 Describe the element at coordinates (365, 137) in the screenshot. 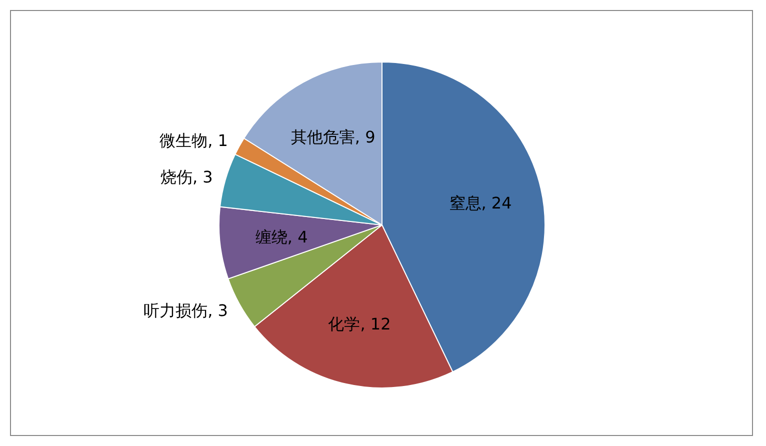

I see `data-label: , 9` at that location.